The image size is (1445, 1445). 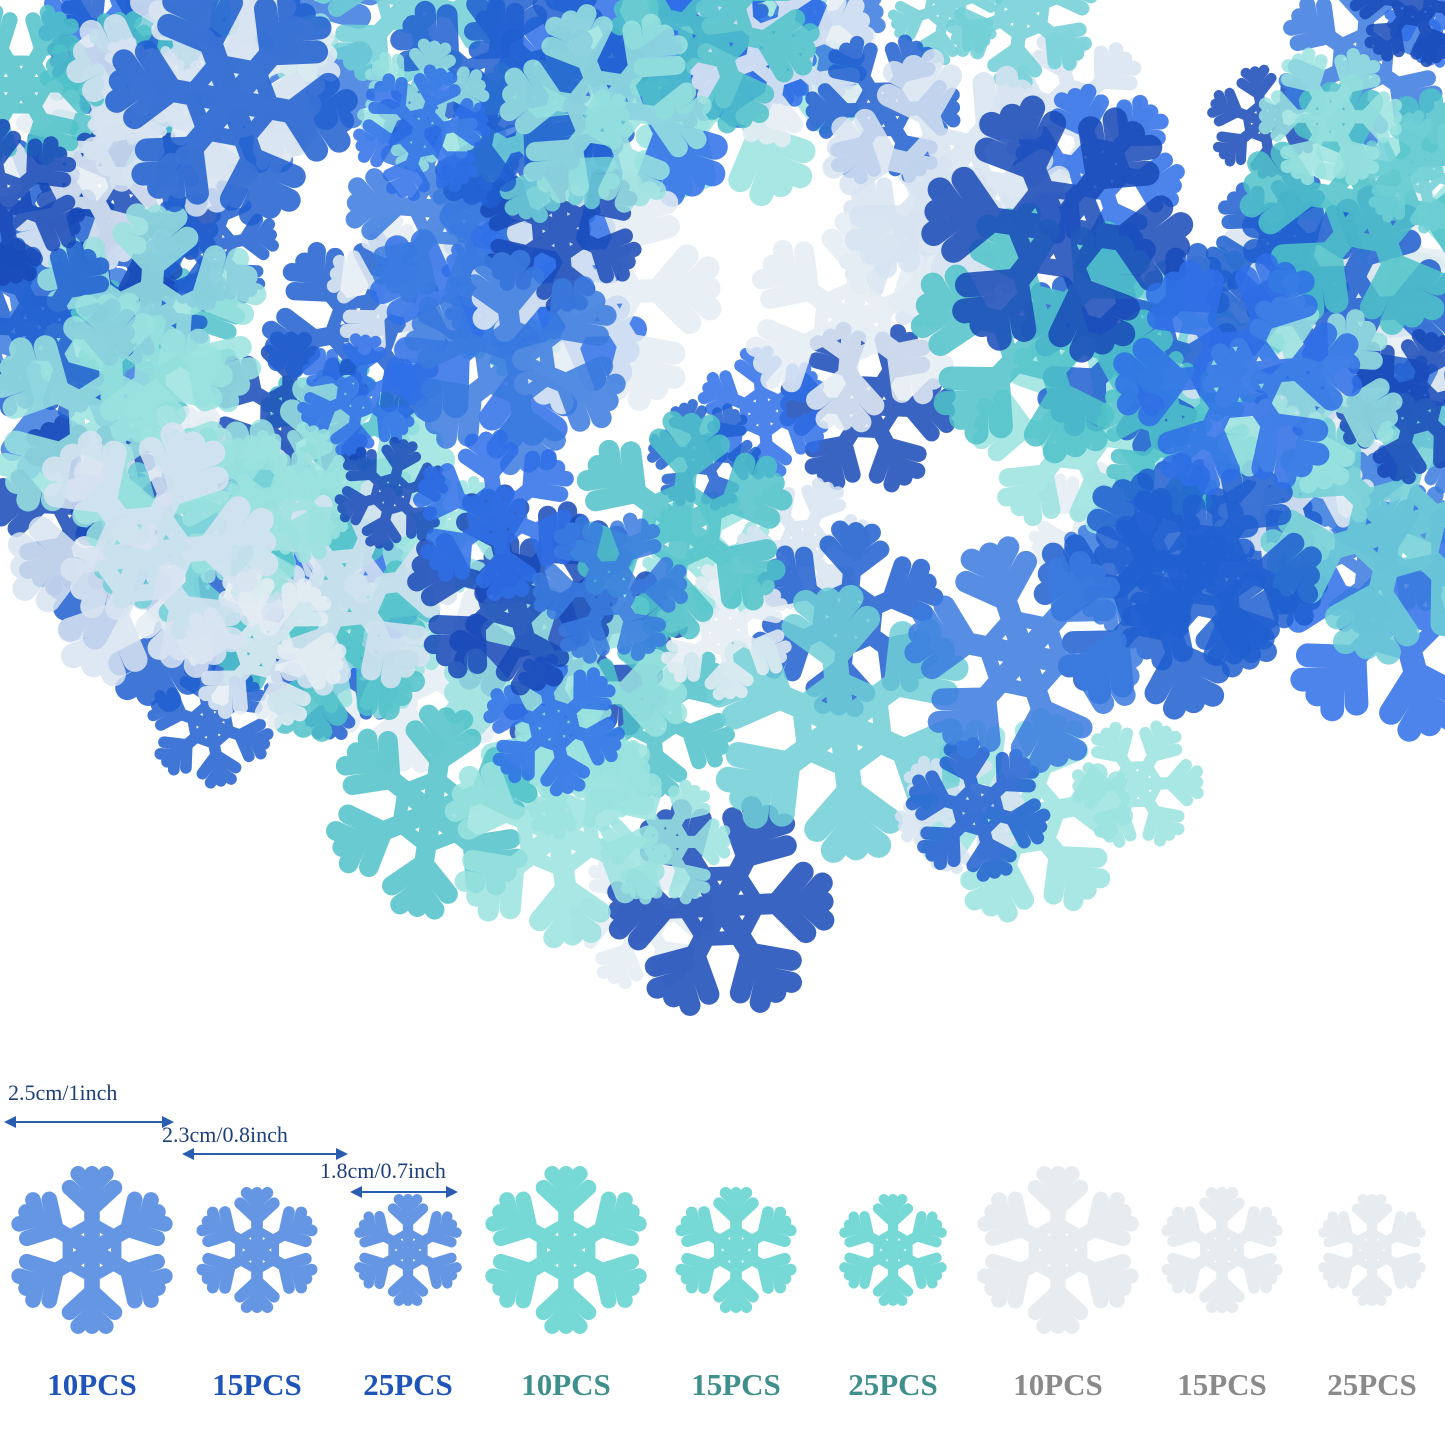 I want to click on size-label: 2.3cm/0.8inch, so click(x=225, y=1134).